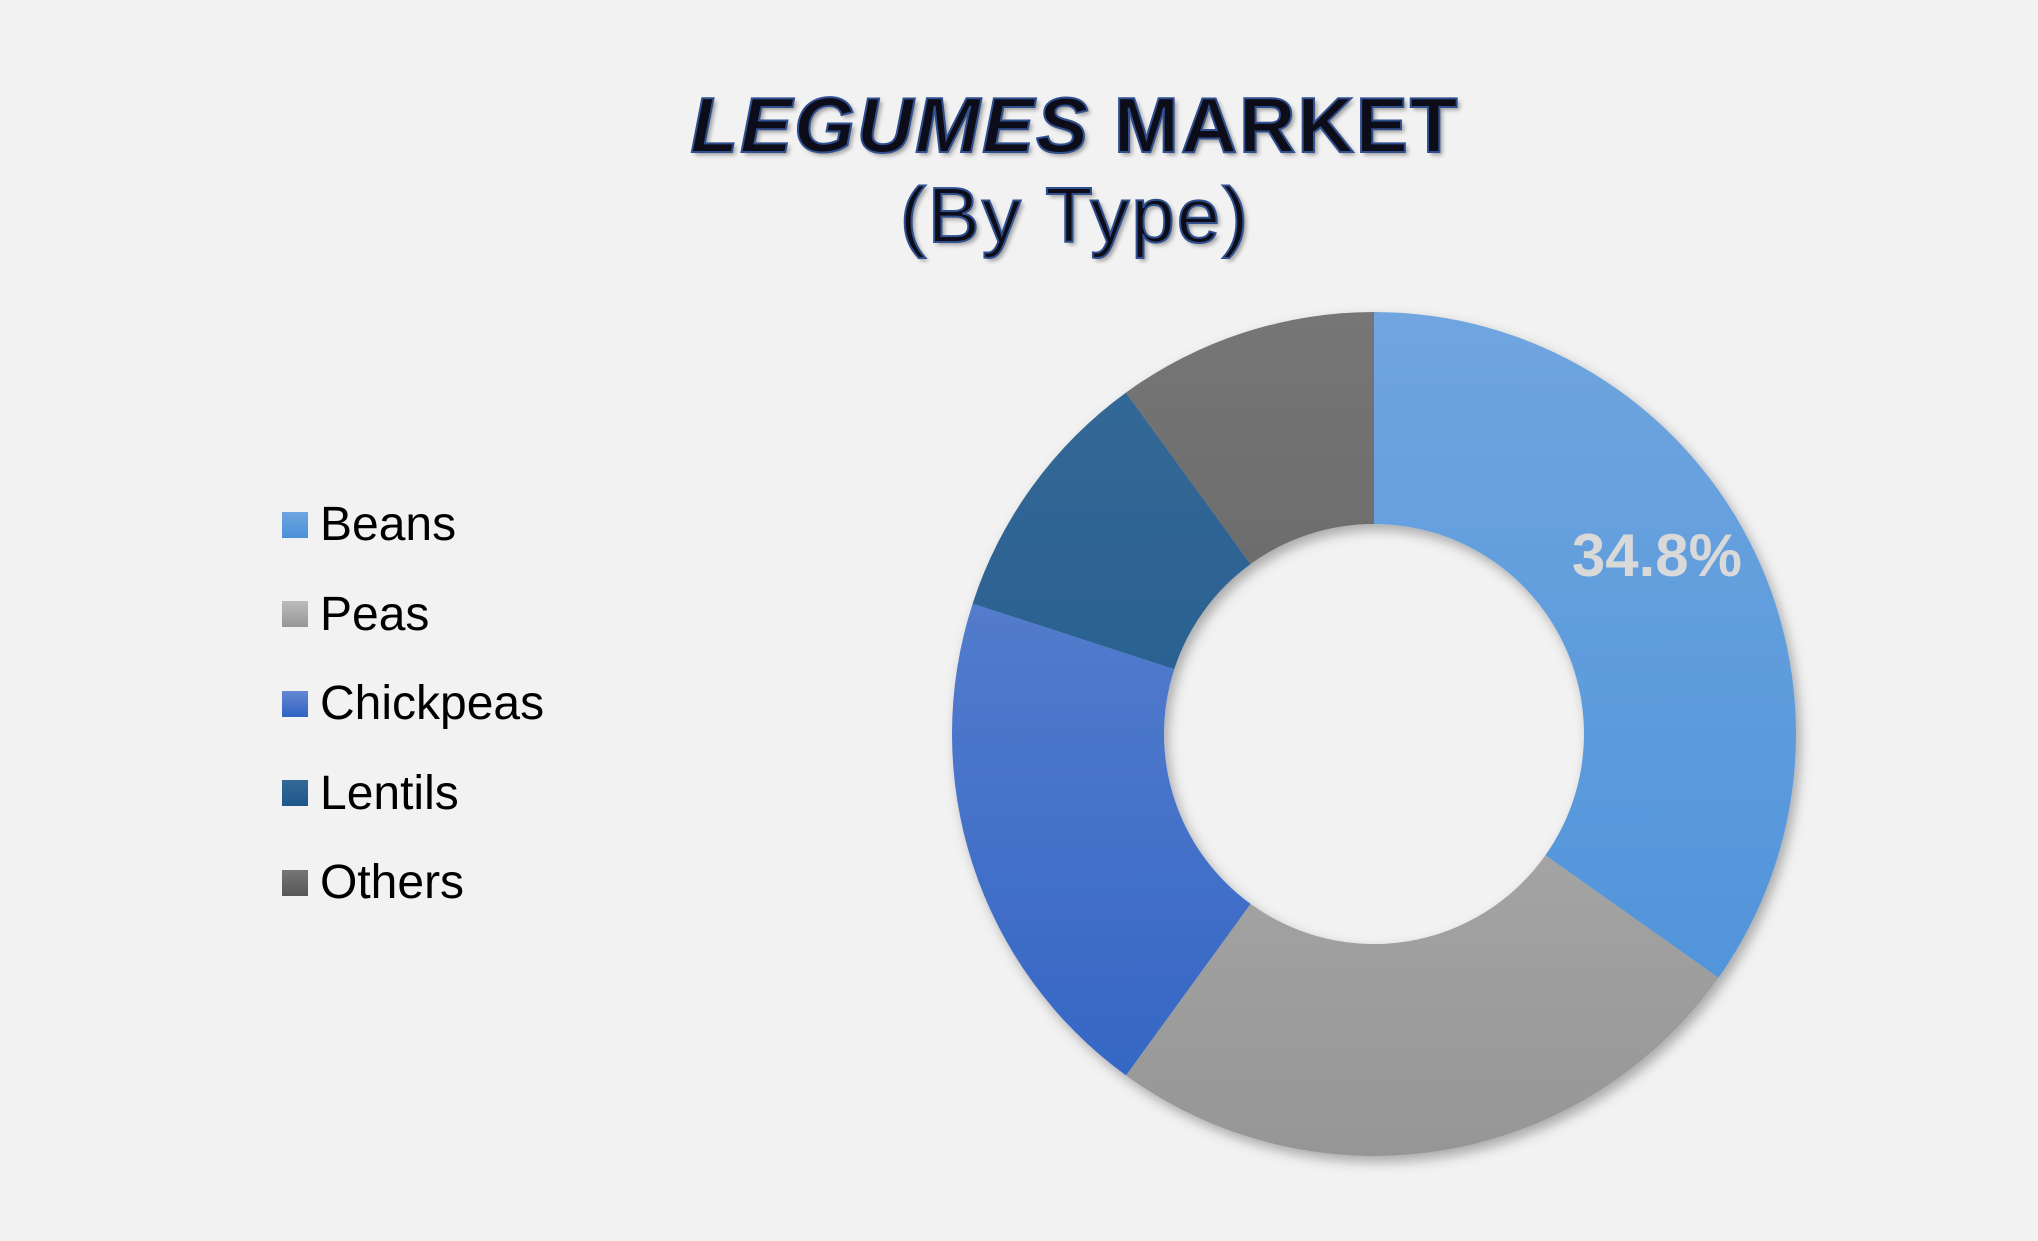 Image resolution: width=2038 pixels, height=1241 pixels. I want to click on slice-lentils, so click(1111, 531).